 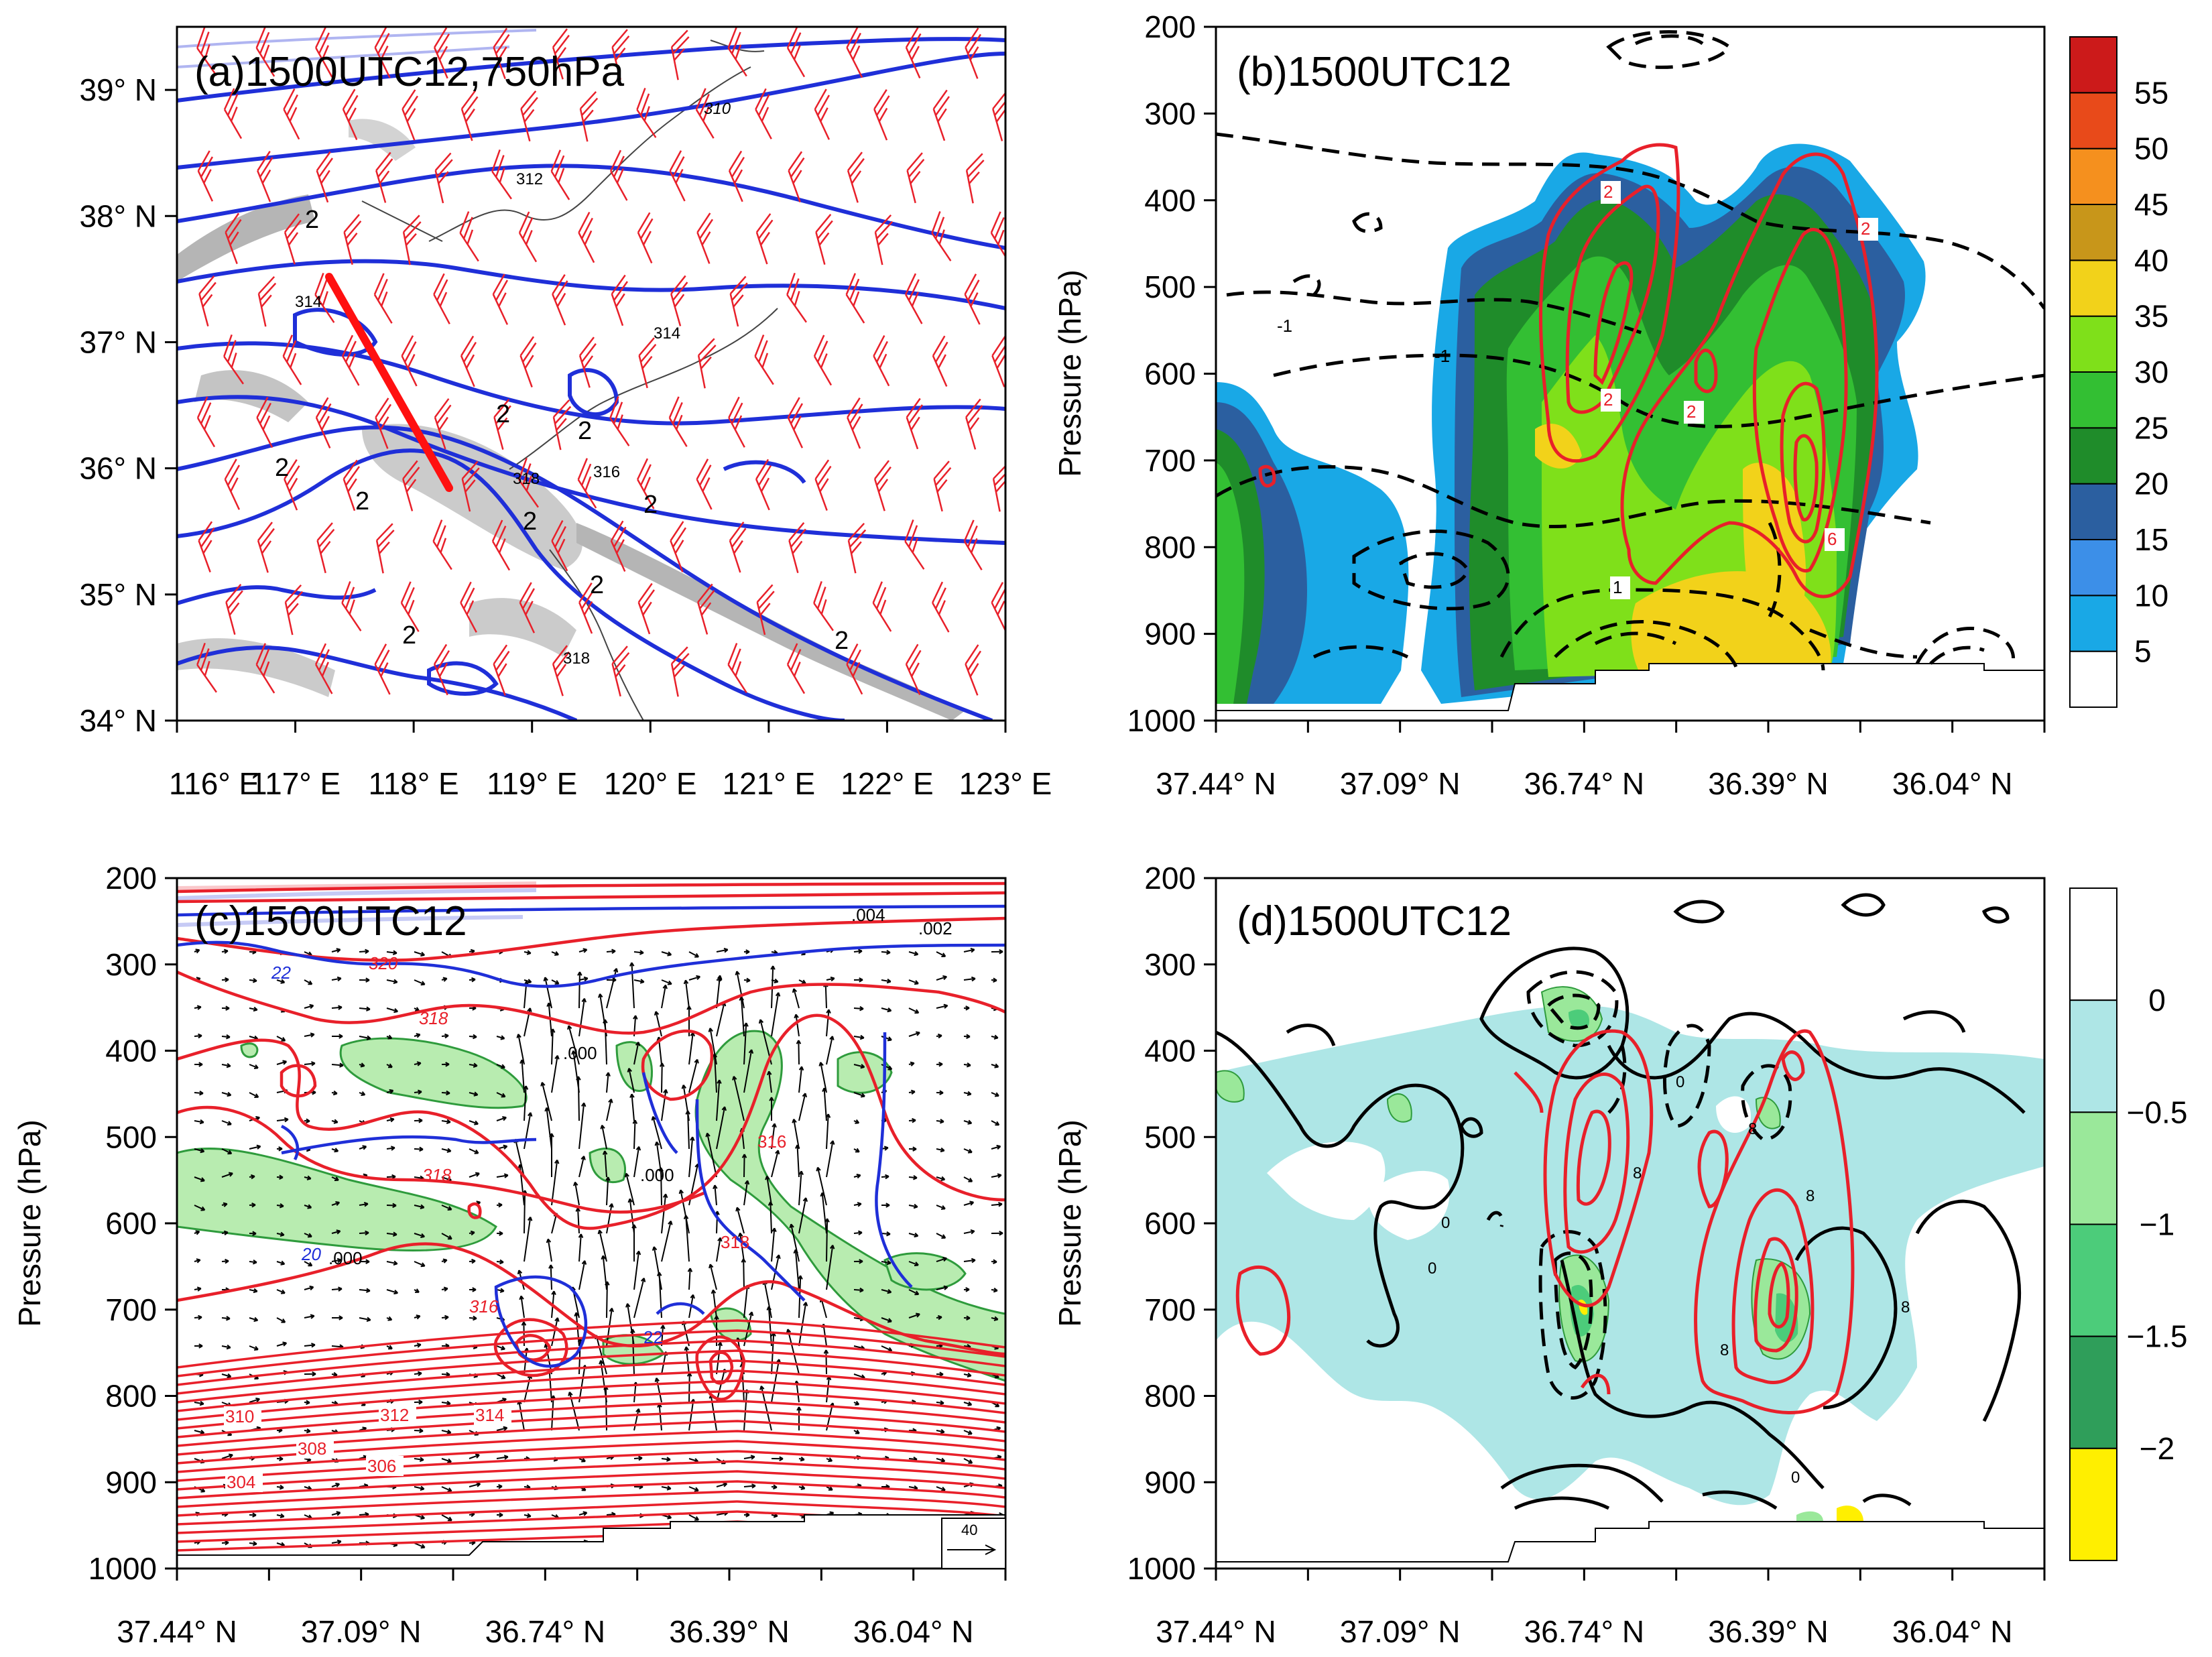 I want to click on y-tick-label: 700, so click(x=1170, y=461).